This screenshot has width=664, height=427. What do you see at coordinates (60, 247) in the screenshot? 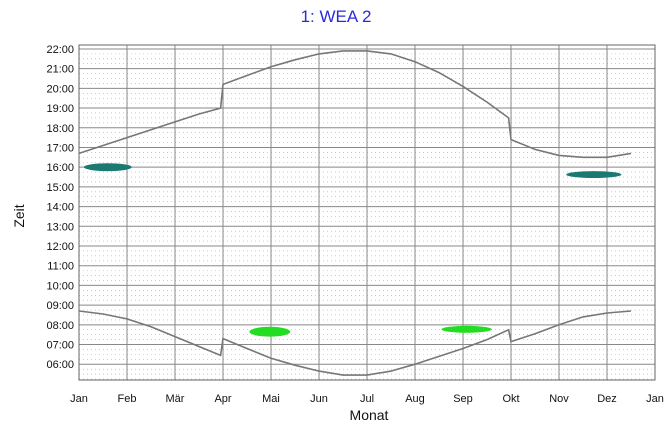
I see `y-tick-label: 12:00` at bounding box center [60, 247].